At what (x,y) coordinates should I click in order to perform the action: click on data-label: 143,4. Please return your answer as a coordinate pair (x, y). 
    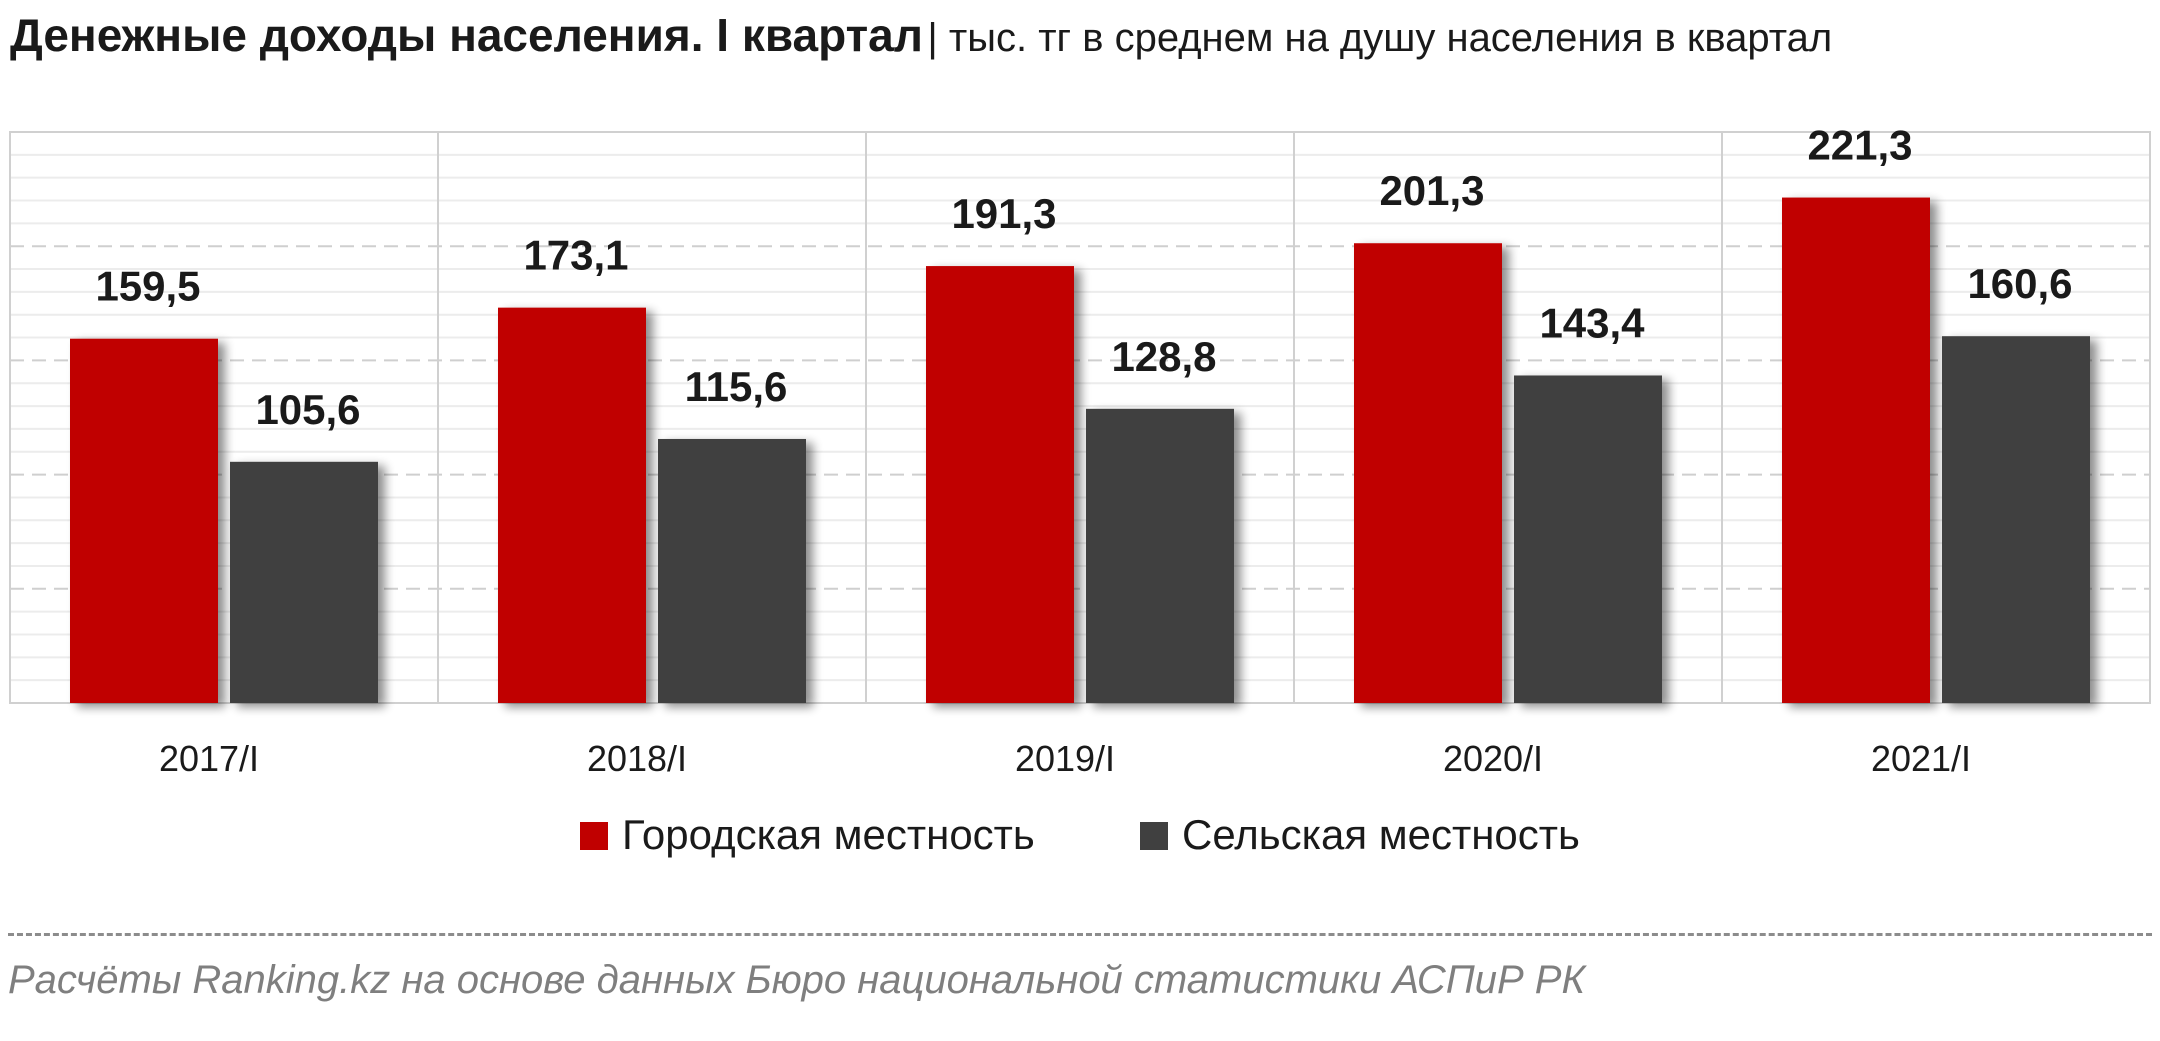
    Looking at the image, I should click on (1592, 322).